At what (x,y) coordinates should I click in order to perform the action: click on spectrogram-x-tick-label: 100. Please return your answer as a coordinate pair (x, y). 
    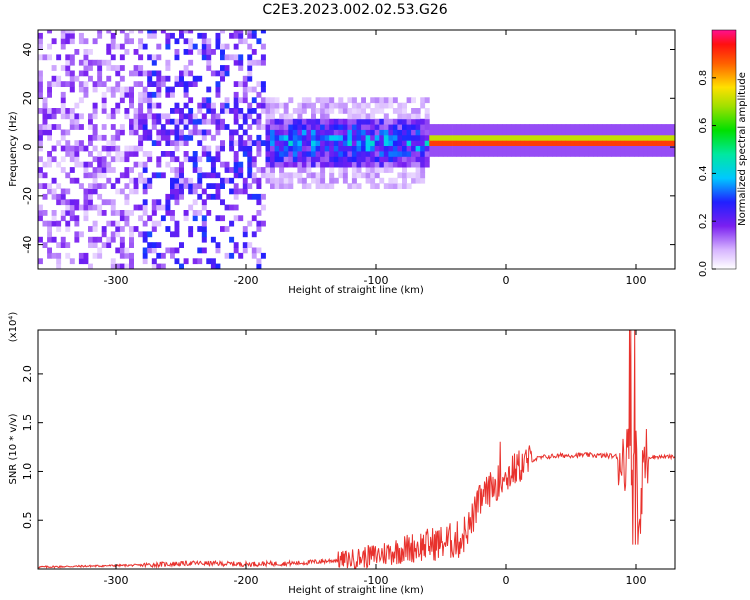
    Looking at the image, I should click on (636, 280).